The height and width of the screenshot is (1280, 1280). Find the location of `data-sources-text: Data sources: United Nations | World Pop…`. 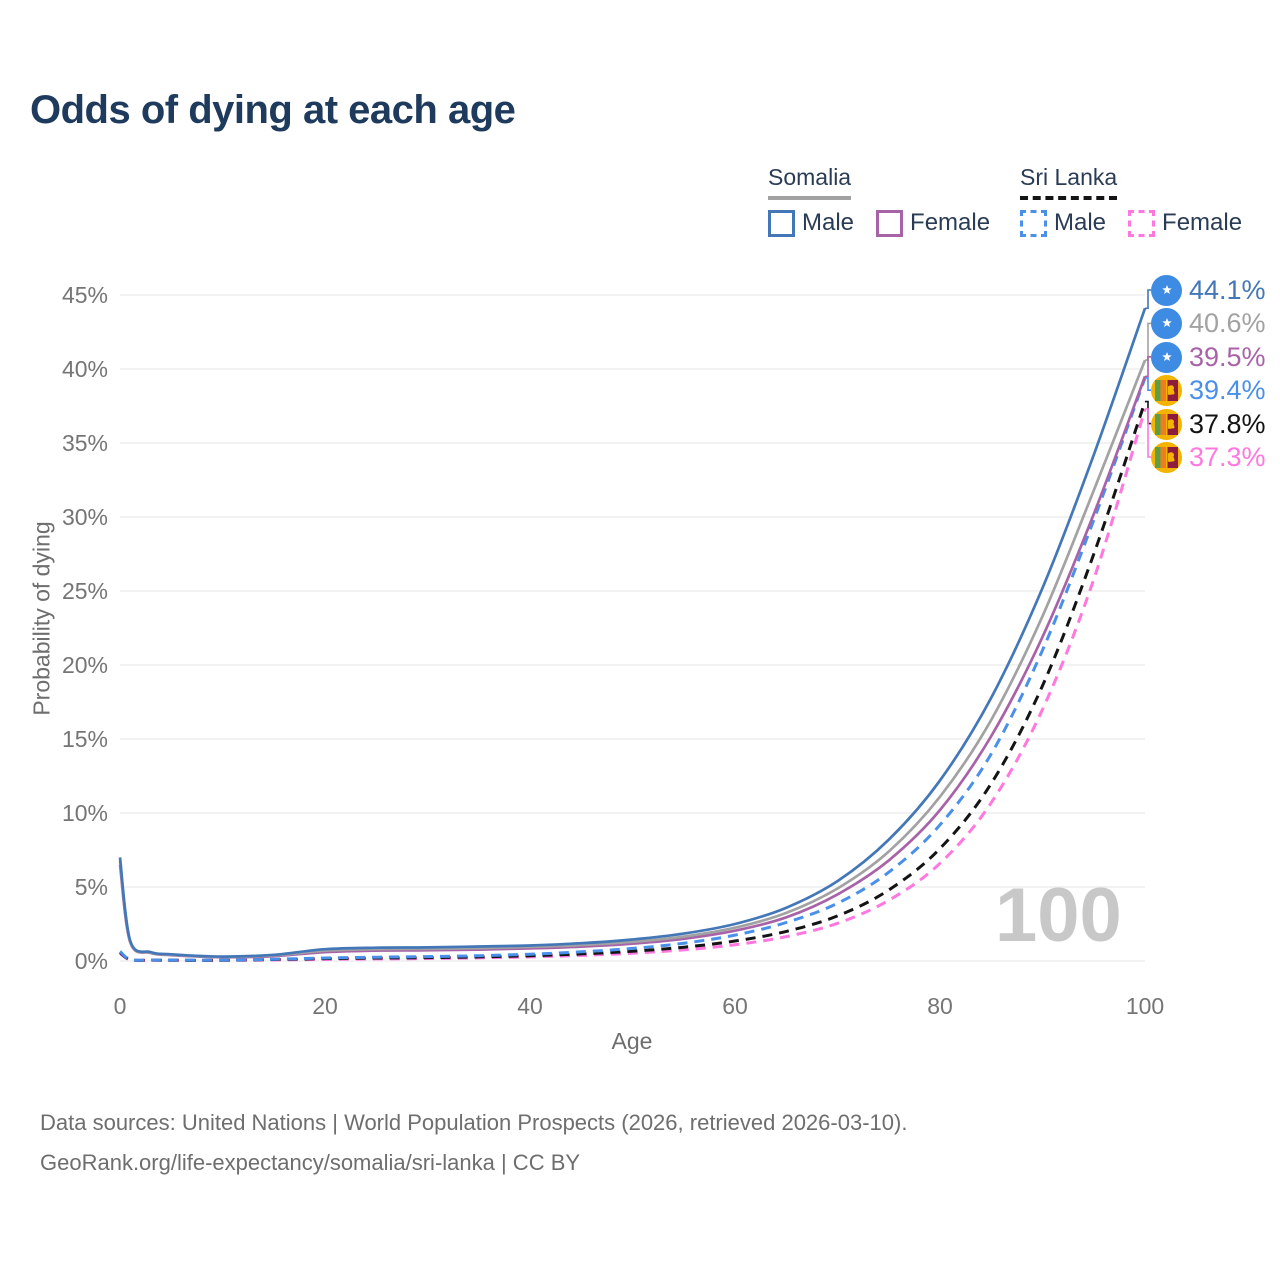

data-sources-text: Data sources: United Nations | World Pop… is located at coordinates (474, 1122).